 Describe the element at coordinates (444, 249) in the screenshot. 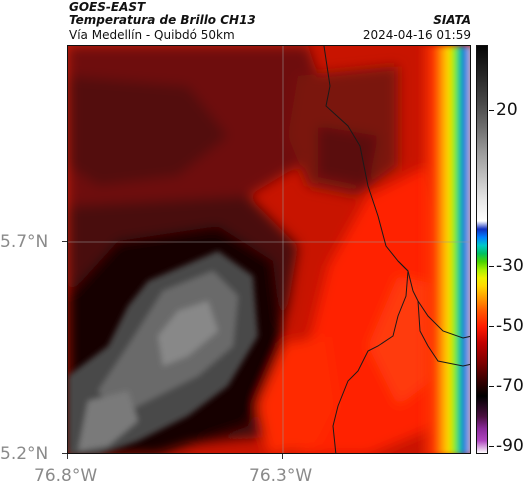

I see `warm-edge-gradient` at that location.